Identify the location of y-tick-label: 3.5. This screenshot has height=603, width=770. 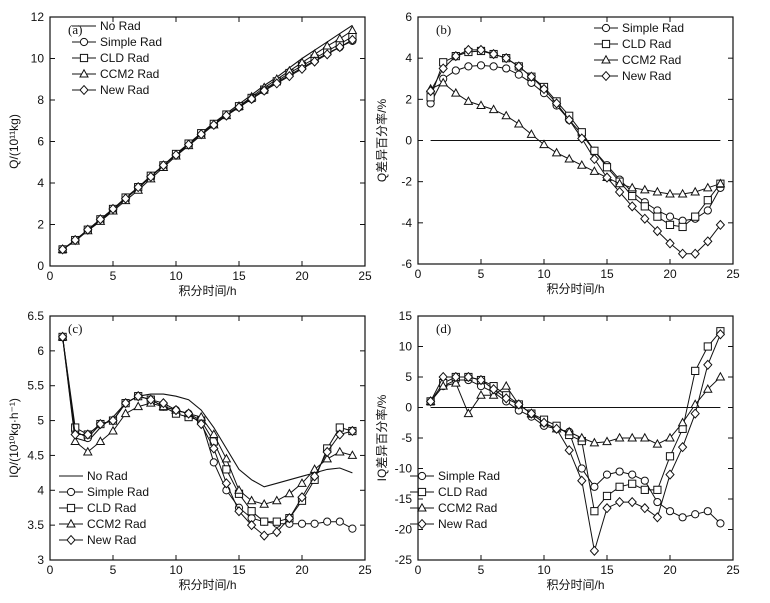
(35, 525).